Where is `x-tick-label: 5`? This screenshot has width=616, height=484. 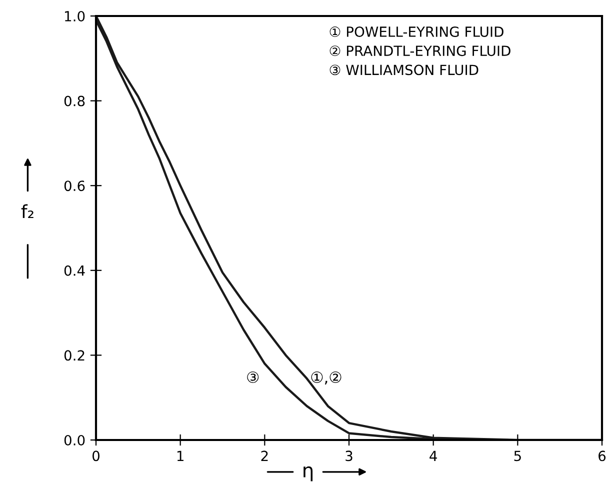
x-tick-label: 5 is located at coordinates (517, 456).